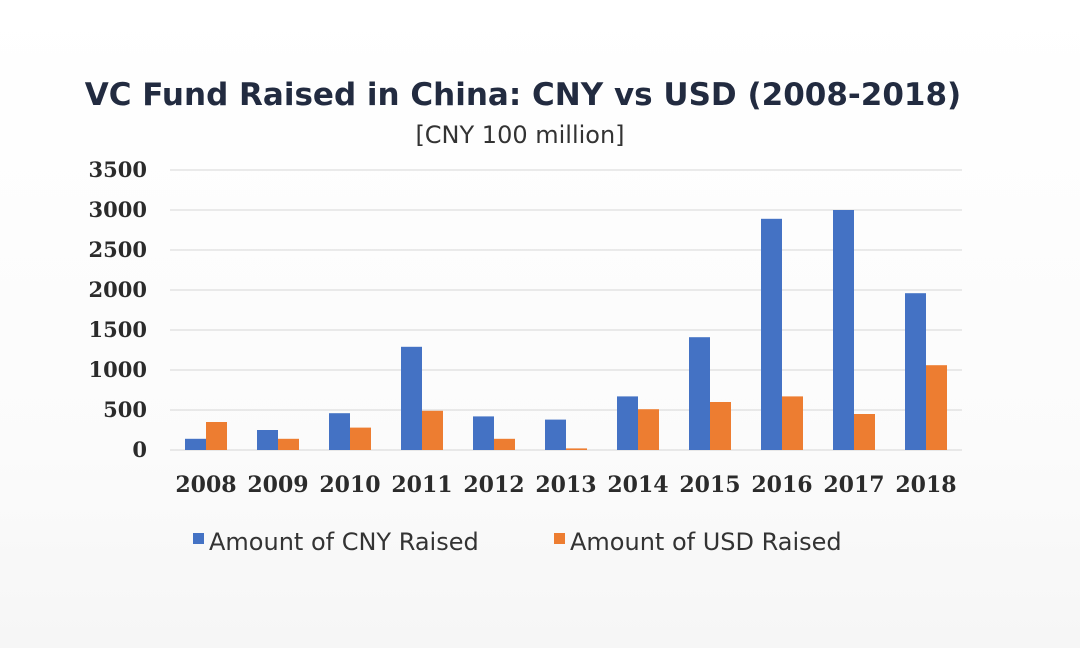  What do you see at coordinates (709, 485) in the screenshot?
I see `x-tick-label: 2015` at bounding box center [709, 485].